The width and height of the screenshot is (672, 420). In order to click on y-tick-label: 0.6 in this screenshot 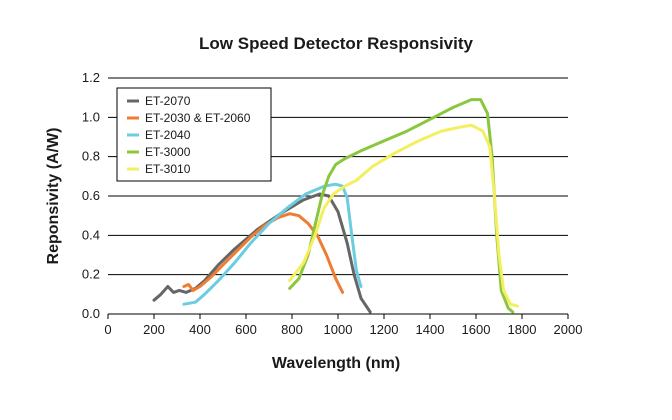, I will do `click(91, 195)`.